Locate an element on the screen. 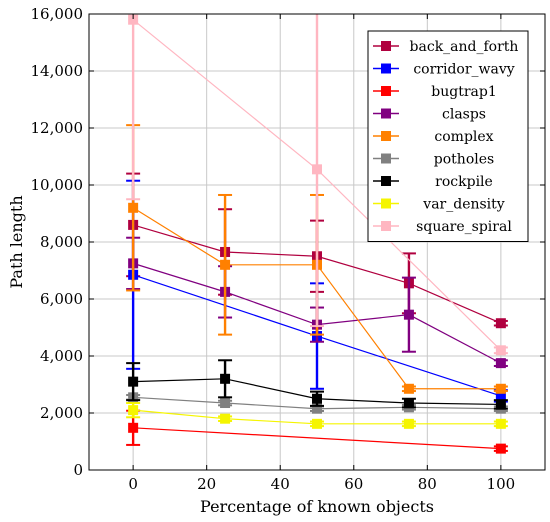  x-tick-label: 100 is located at coordinates (501, 484).